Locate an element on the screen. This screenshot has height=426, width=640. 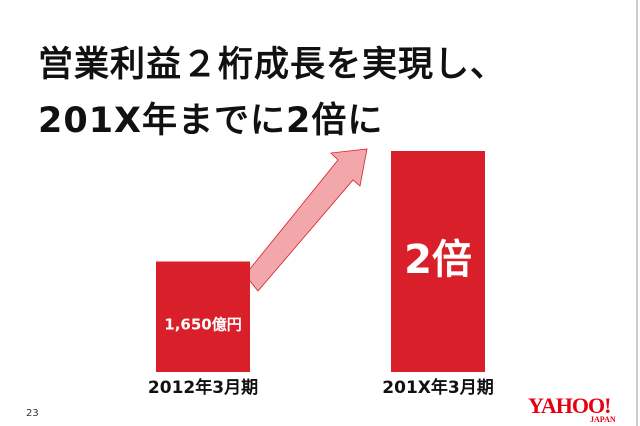
yahoo-japan-logo: YAHOO! JAPAN is located at coordinates (572, 408).